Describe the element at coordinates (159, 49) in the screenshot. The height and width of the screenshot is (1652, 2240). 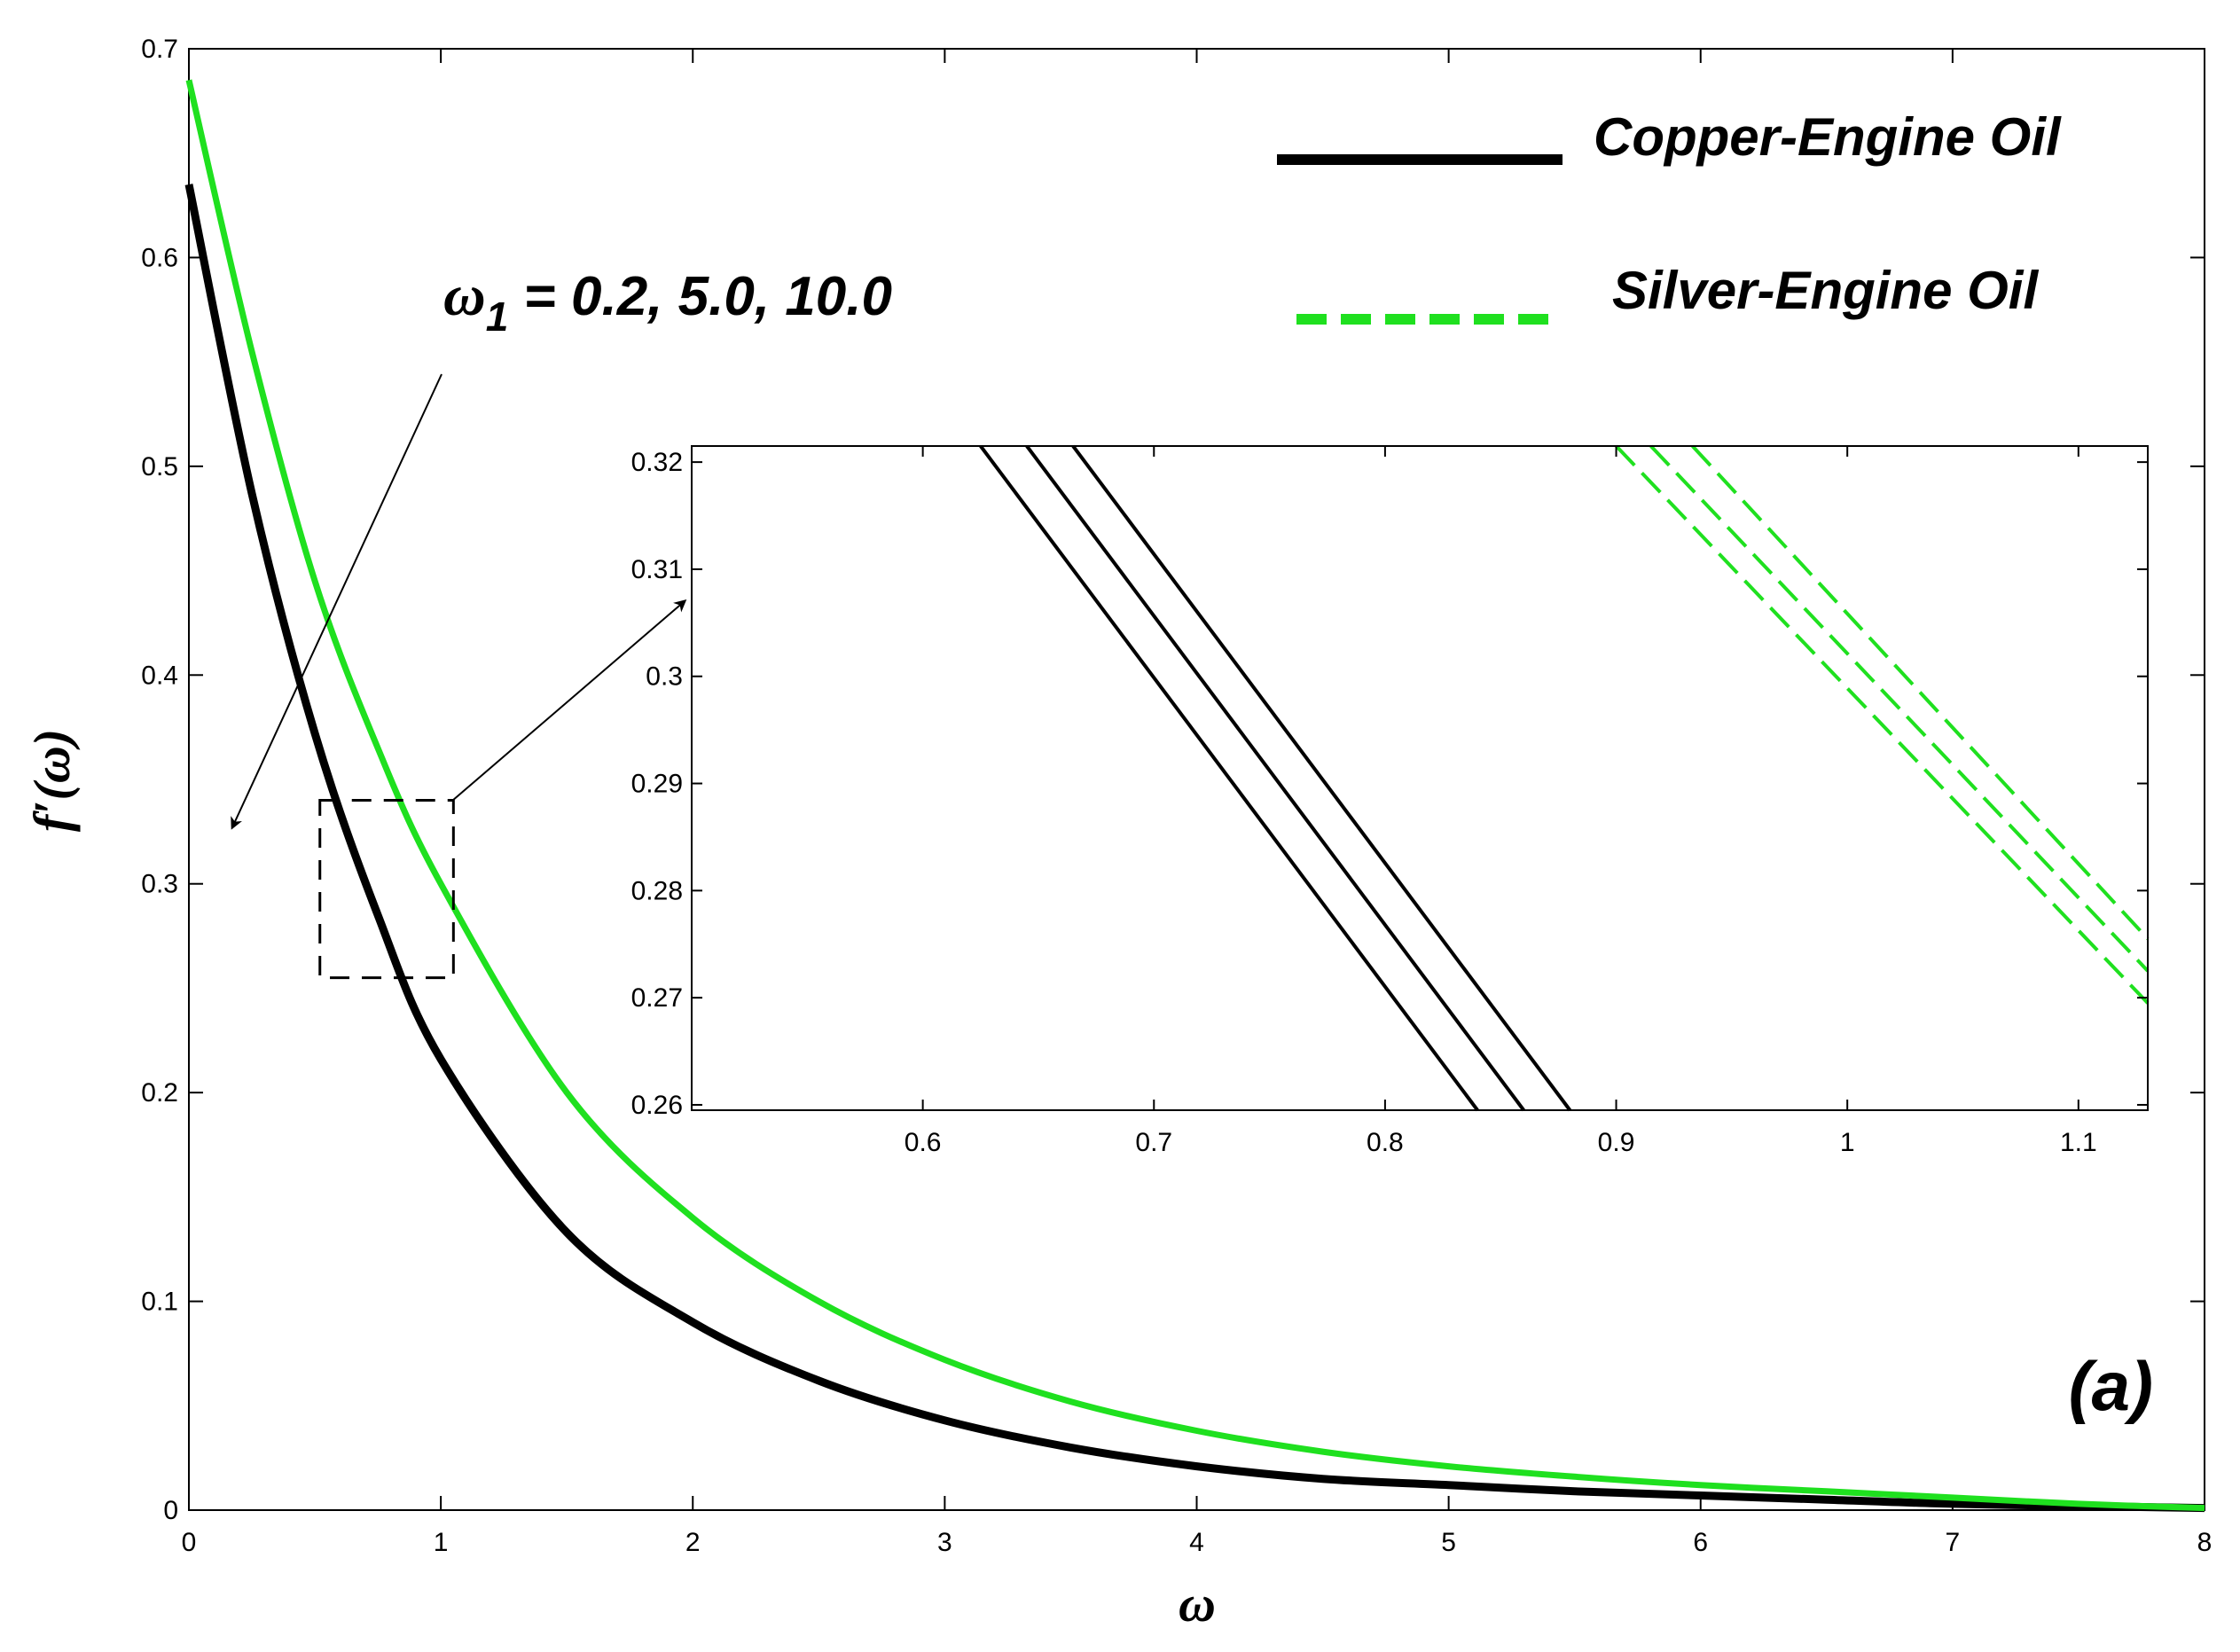
I see `y-tick-label: 0.7` at that location.